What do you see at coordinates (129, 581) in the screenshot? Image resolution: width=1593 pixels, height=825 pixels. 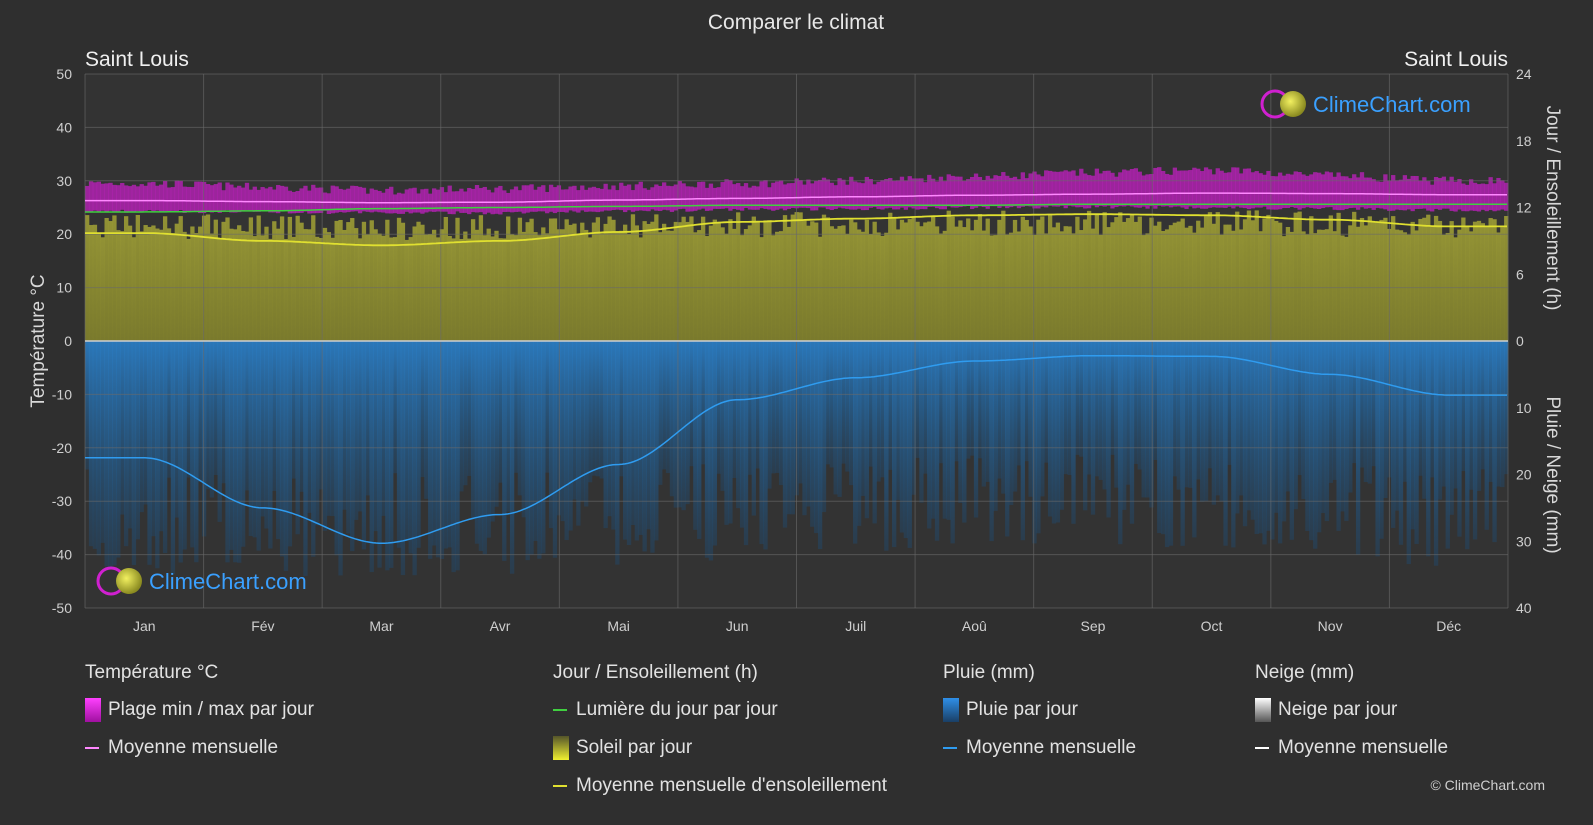 I see `logo-sun-icon` at bounding box center [129, 581].